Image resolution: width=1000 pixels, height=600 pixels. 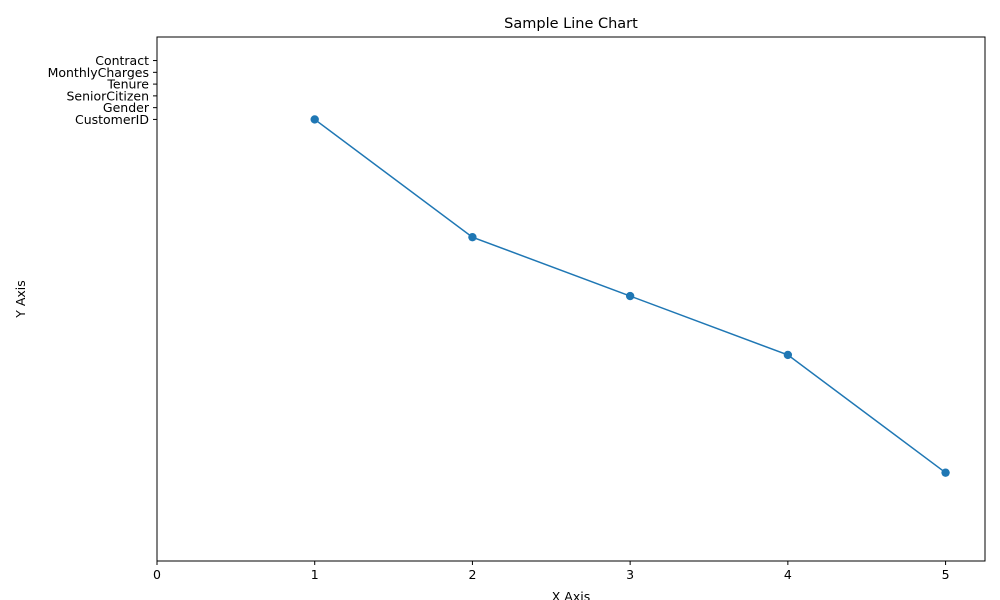 What do you see at coordinates (630, 574) in the screenshot?
I see `x-tick-label: 3` at bounding box center [630, 574].